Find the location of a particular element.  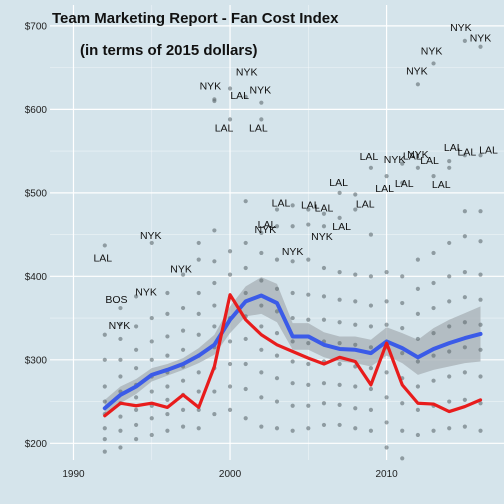

y-tick-label: $200 is located at coordinates (36, 444).